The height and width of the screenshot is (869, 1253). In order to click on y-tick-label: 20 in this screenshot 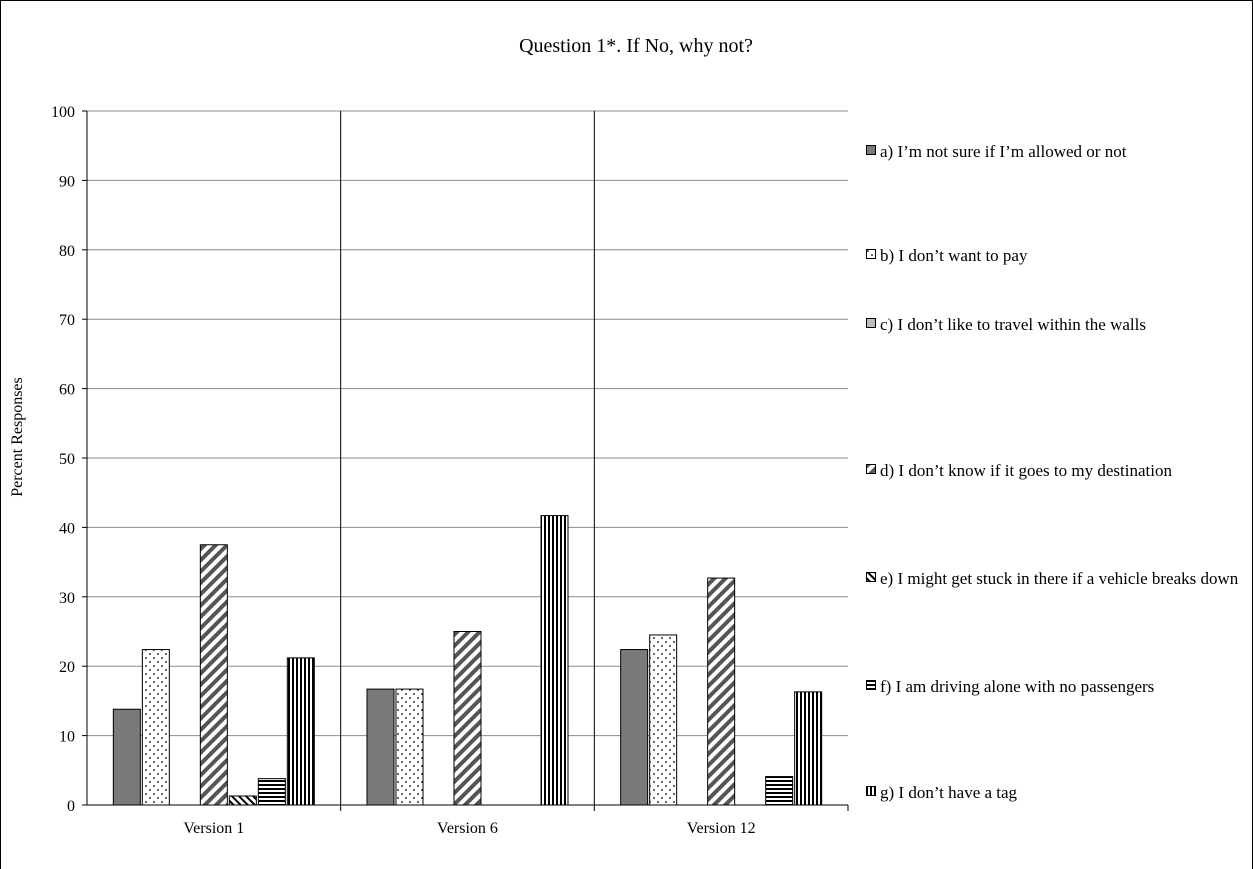, I will do `click(67, 667)`.